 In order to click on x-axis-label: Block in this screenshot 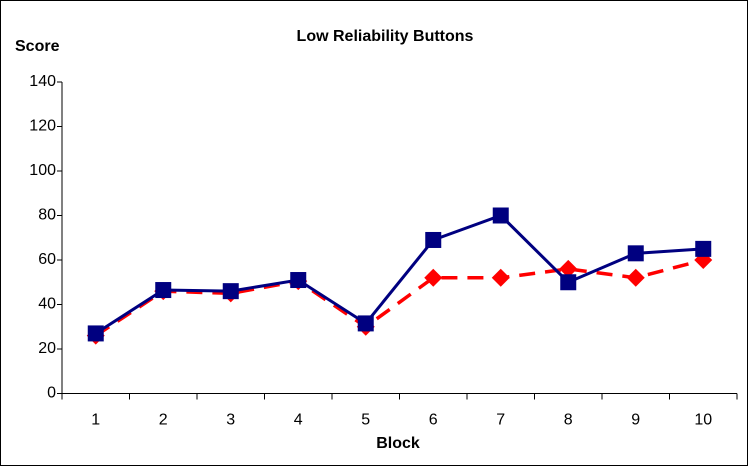, I will do `click(398, 443)`.